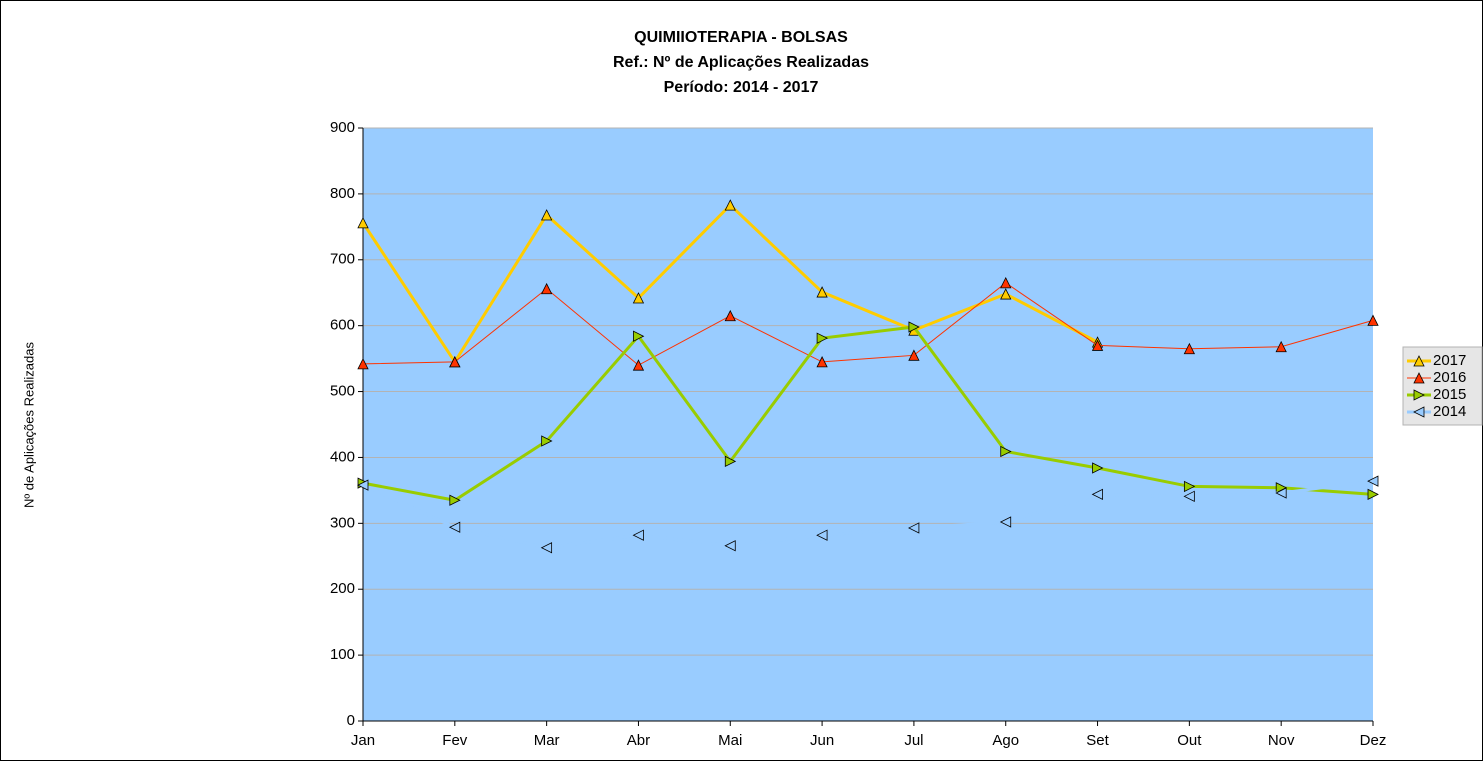 This screenshot has width=1483, height=761. What do you see at coordinates (342, 391) in the screenshot?
I see `y-tick-label: 500` at bounding box center [342, 391].